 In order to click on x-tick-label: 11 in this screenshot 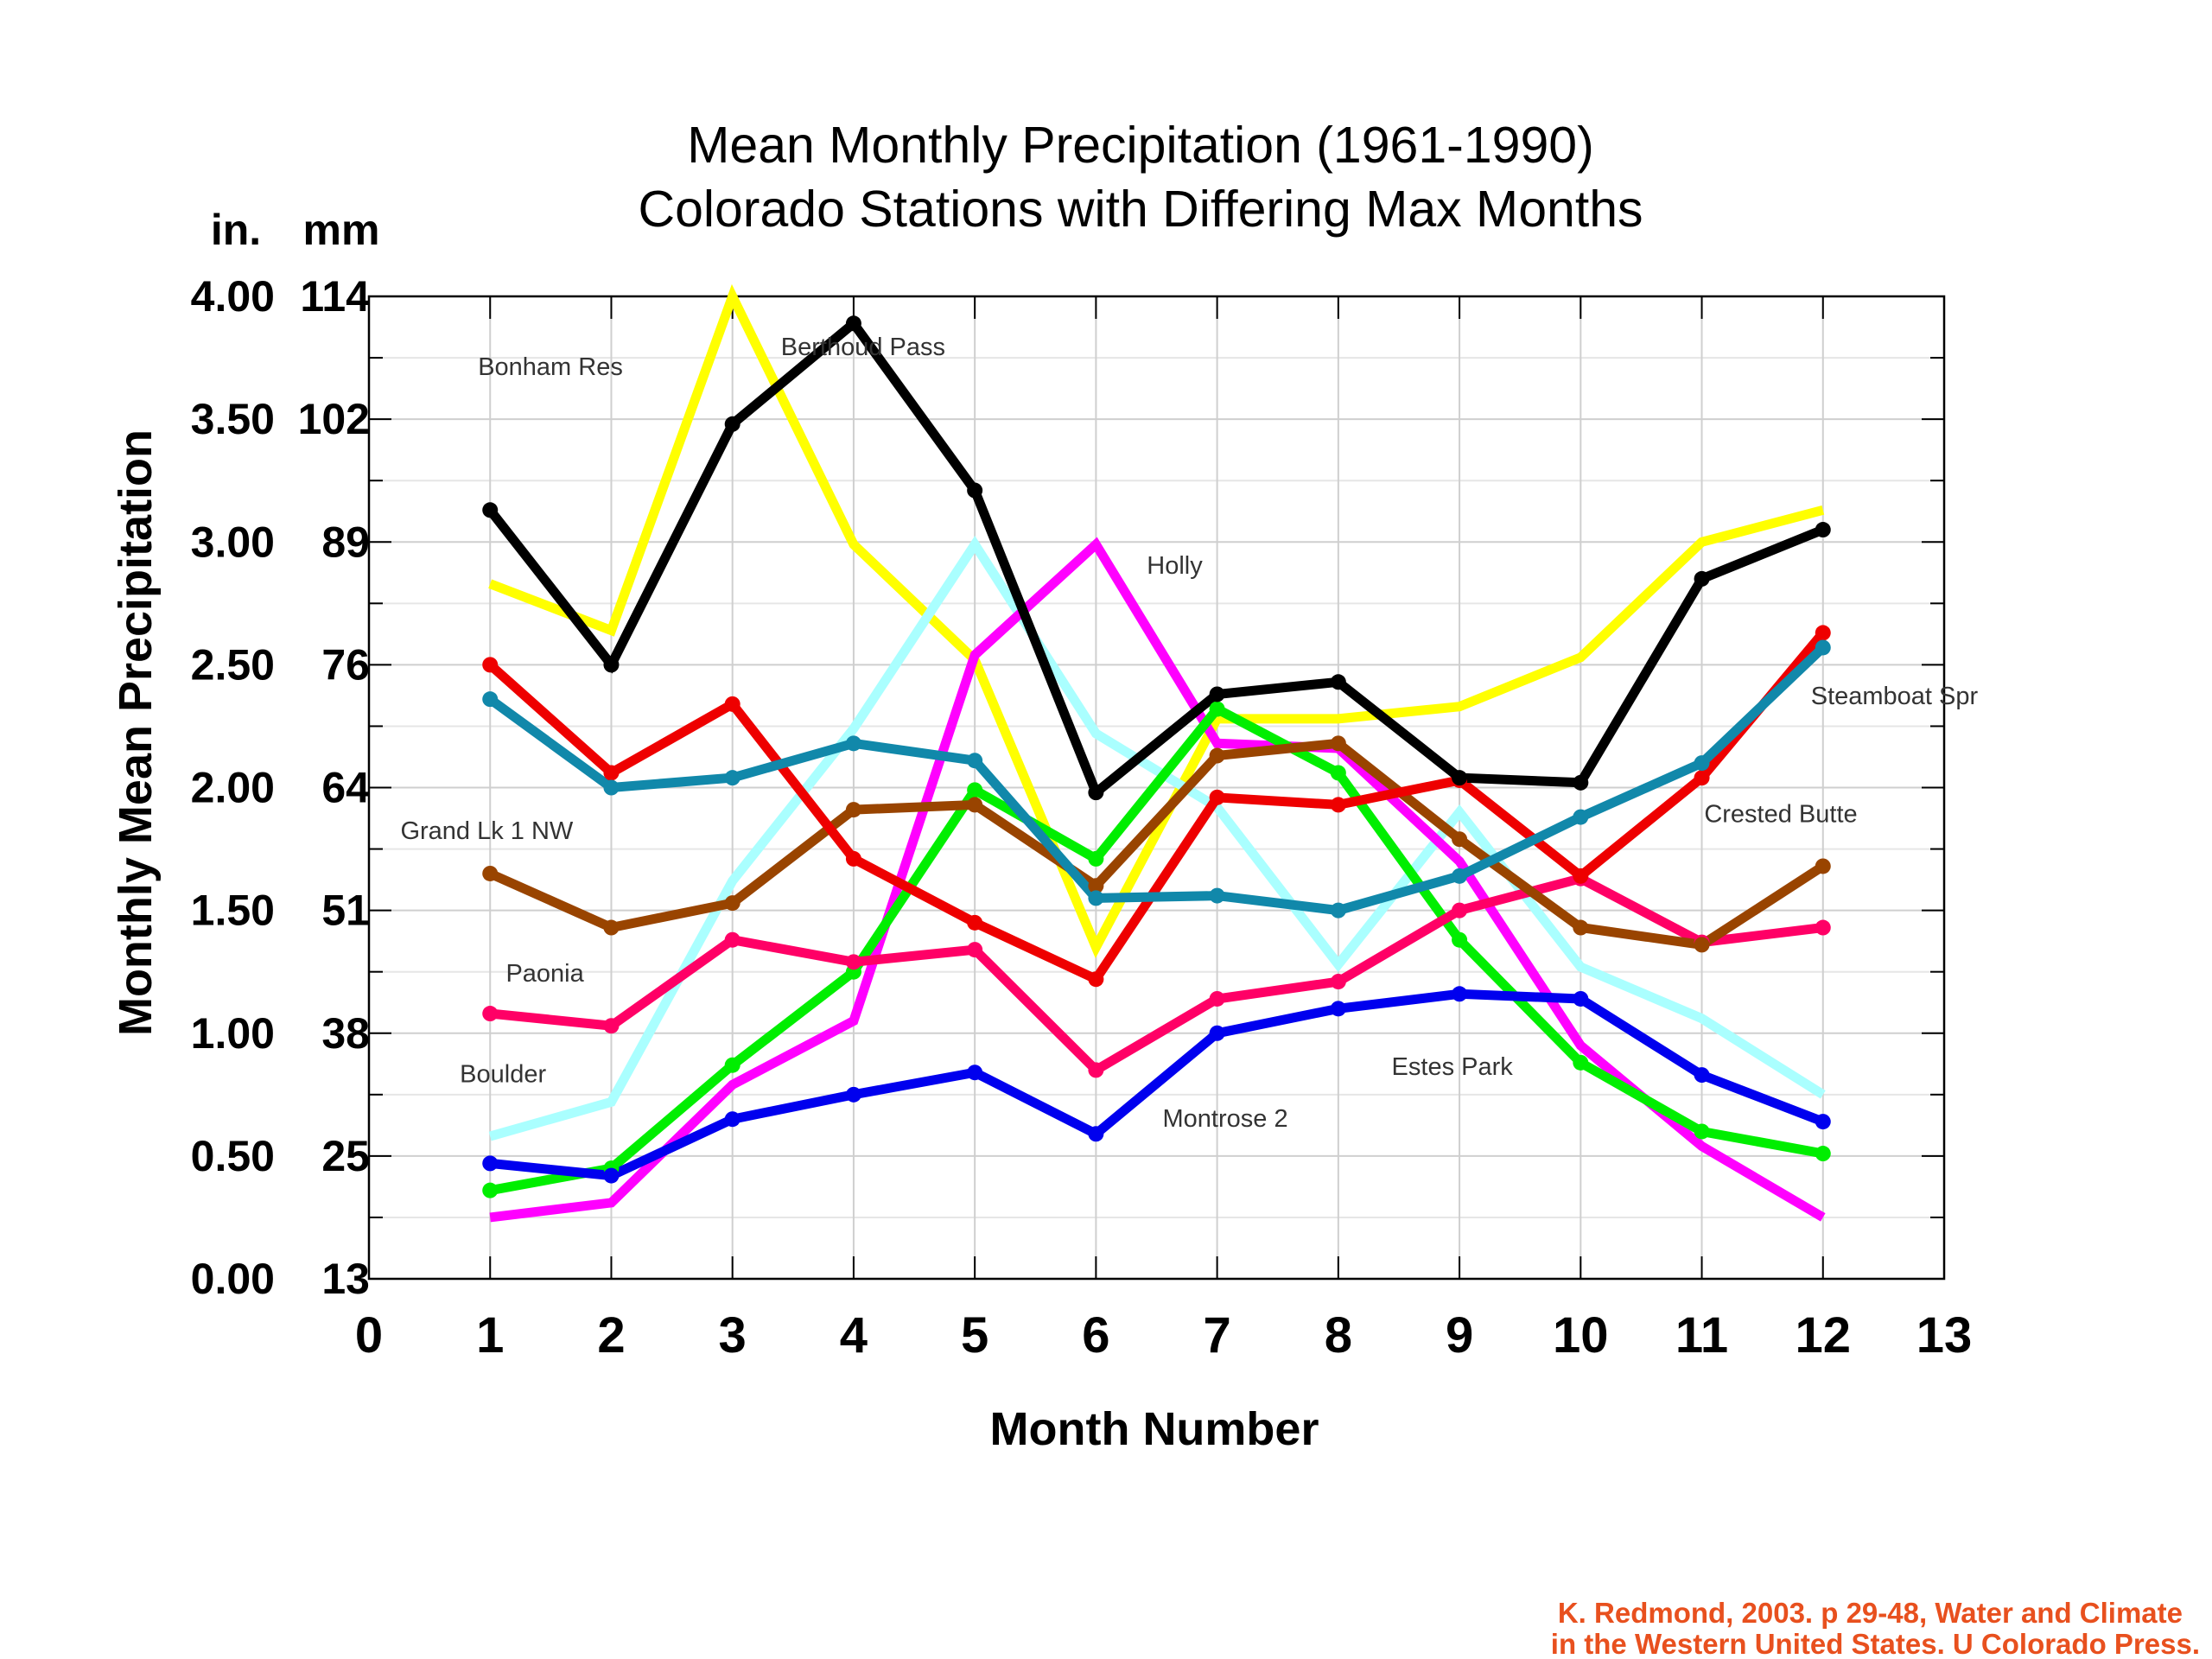, I will do `click(1701, 1335)`.